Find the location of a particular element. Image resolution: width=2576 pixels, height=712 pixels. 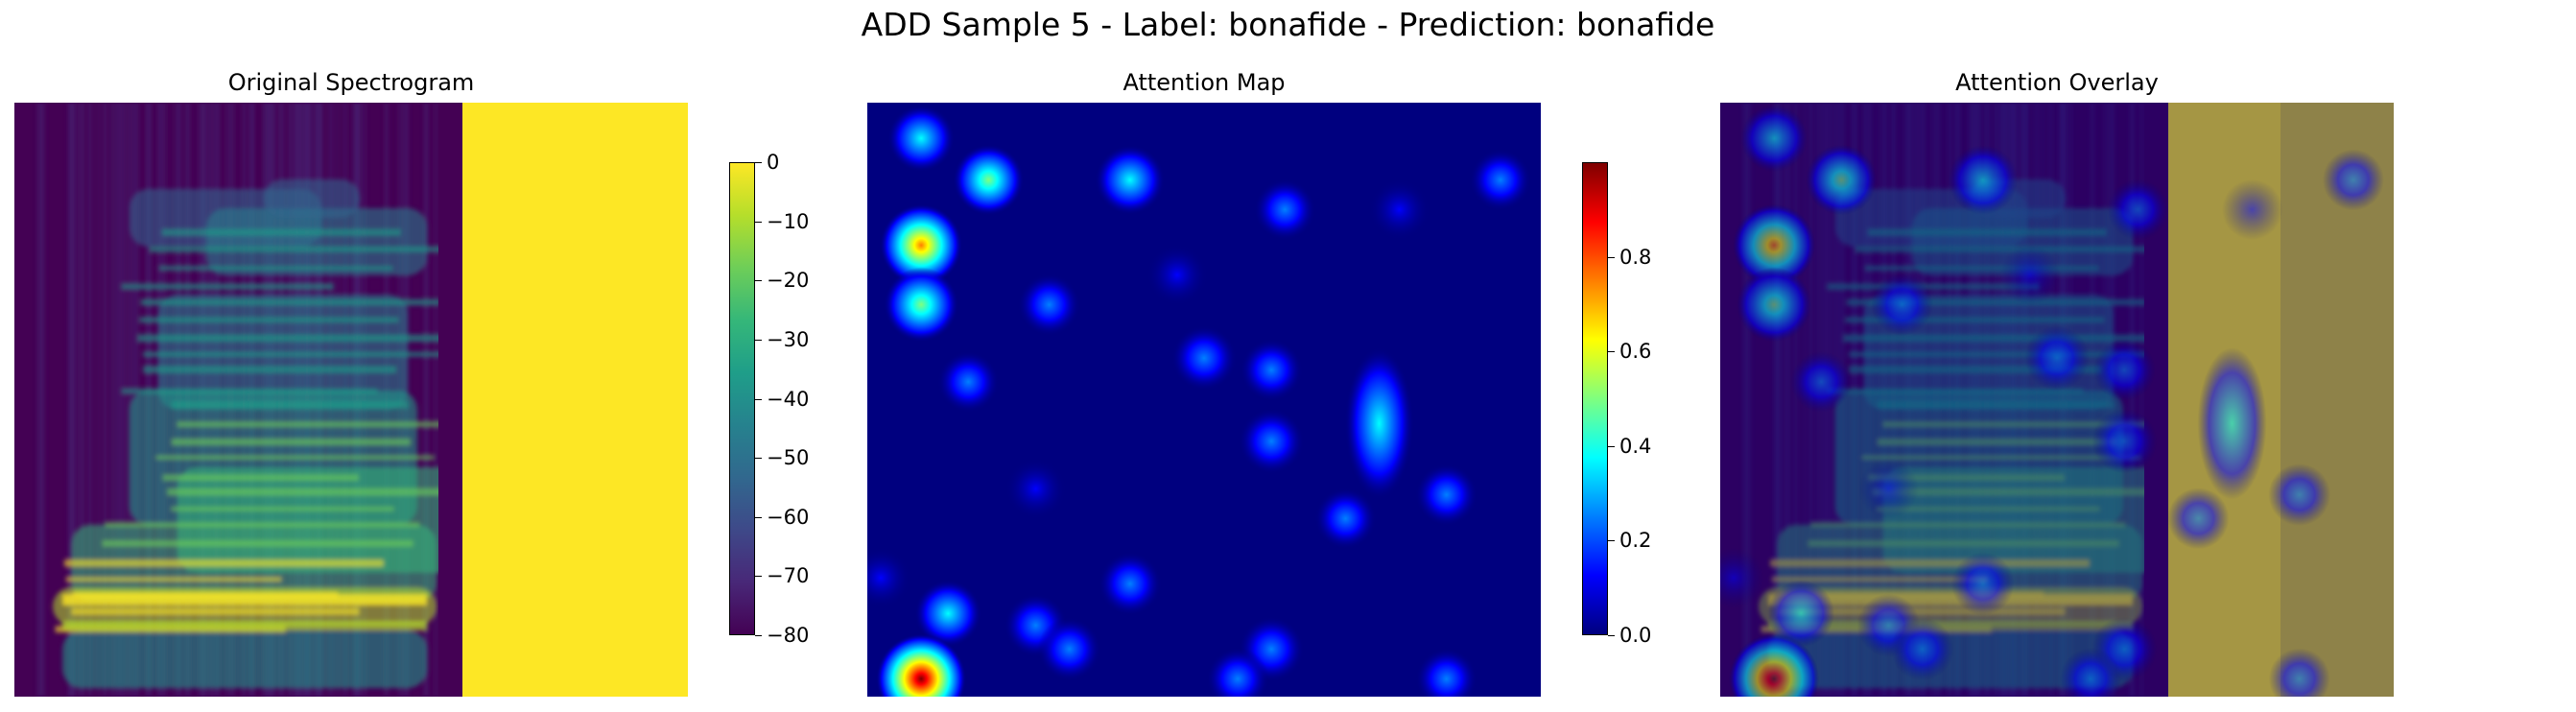

colorbar-tick-label: 0.4 is located at coordinates (1635, 446).